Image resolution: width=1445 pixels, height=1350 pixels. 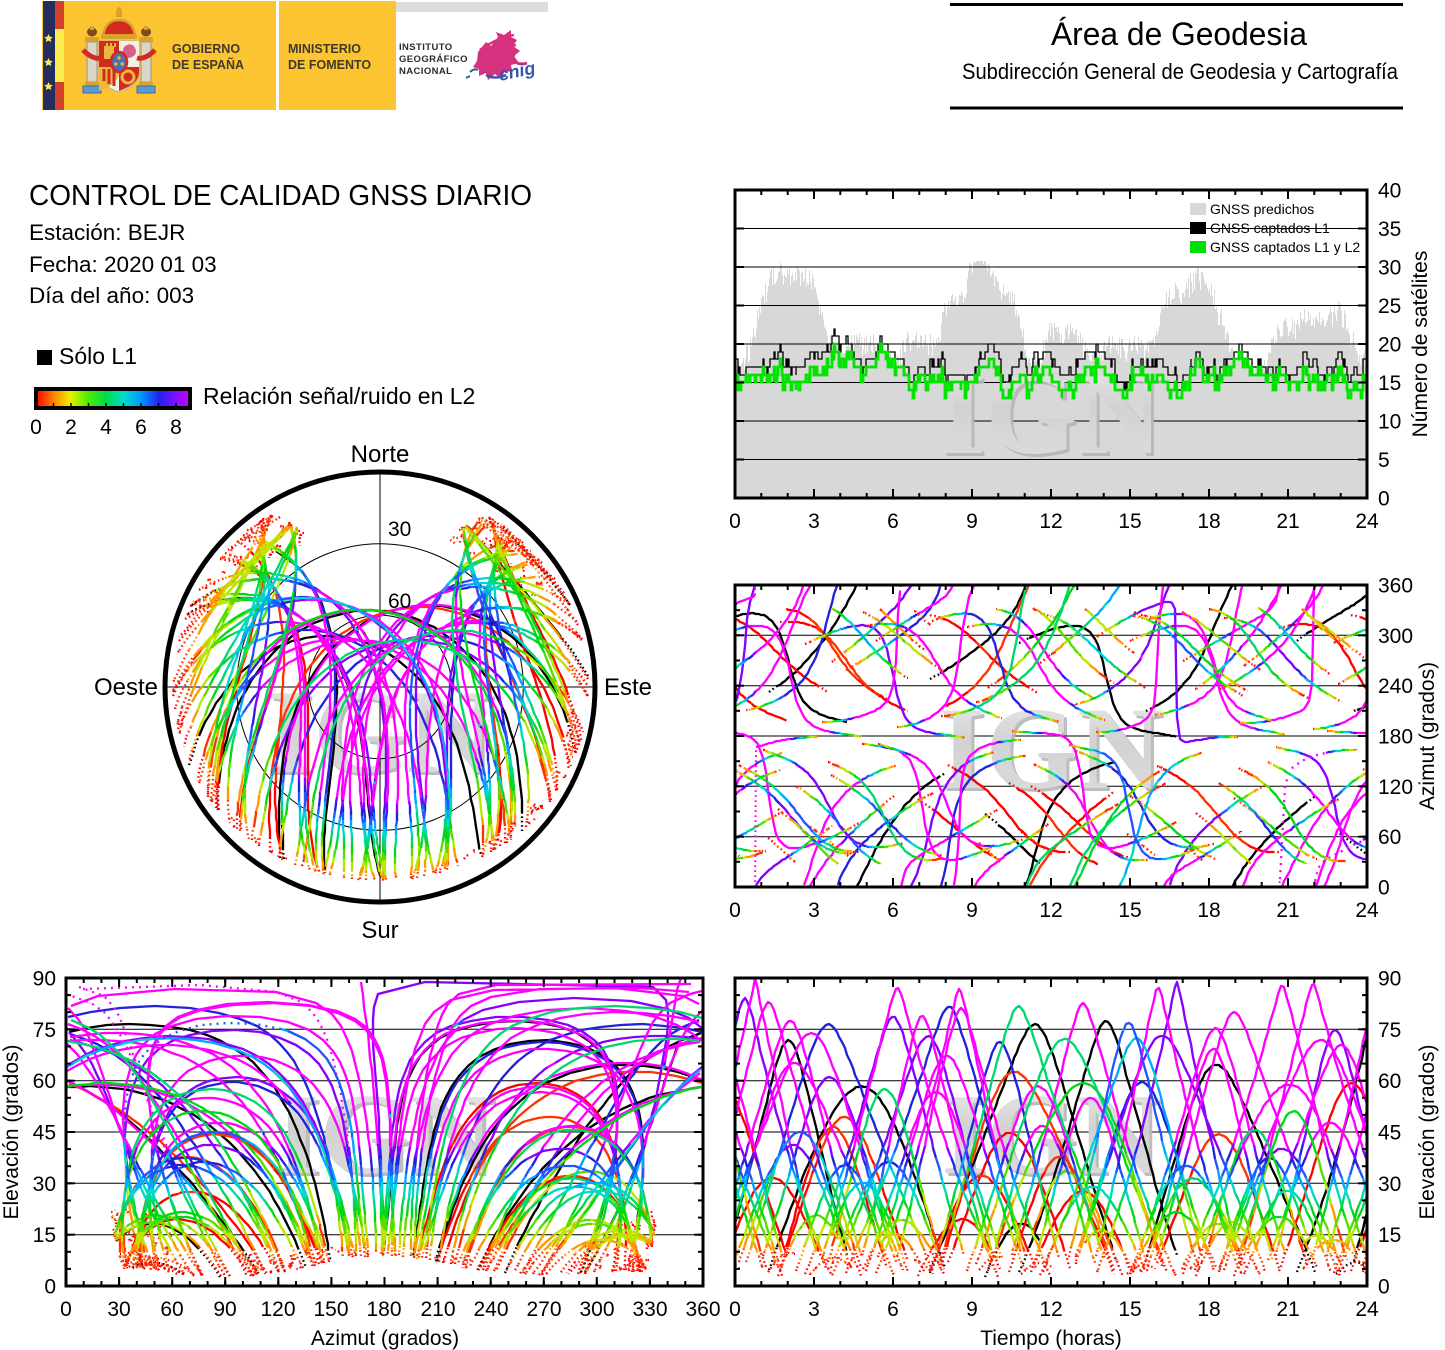 What do you see at coordinates (543, 1309) in the screenshot?
I see `svg-text: 270` at bounding box center [543, 1309].